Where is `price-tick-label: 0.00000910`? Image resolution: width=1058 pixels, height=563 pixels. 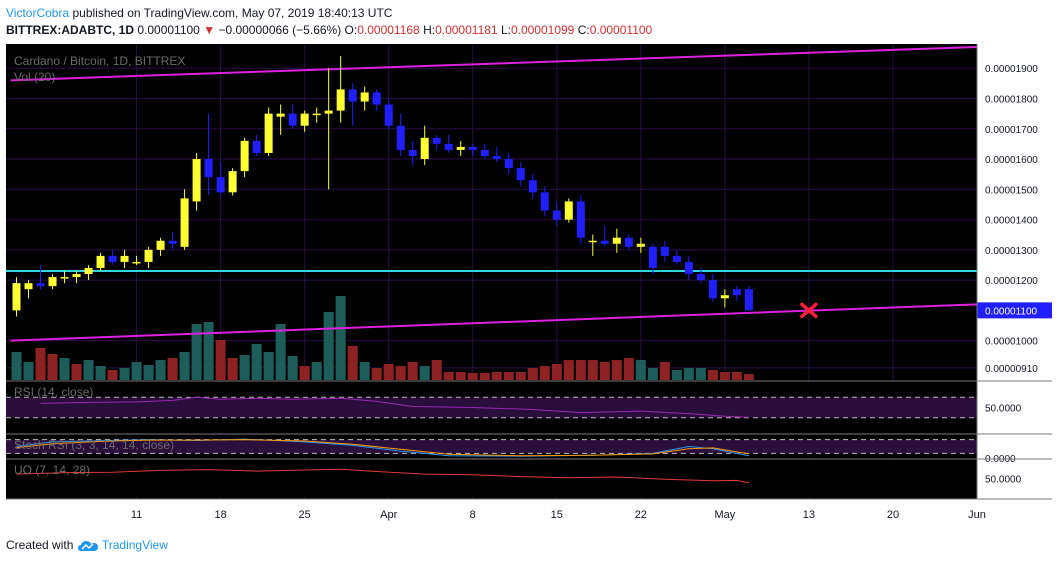
price-tick-label: 0.00000910 is located at coordinates (1011, 369).